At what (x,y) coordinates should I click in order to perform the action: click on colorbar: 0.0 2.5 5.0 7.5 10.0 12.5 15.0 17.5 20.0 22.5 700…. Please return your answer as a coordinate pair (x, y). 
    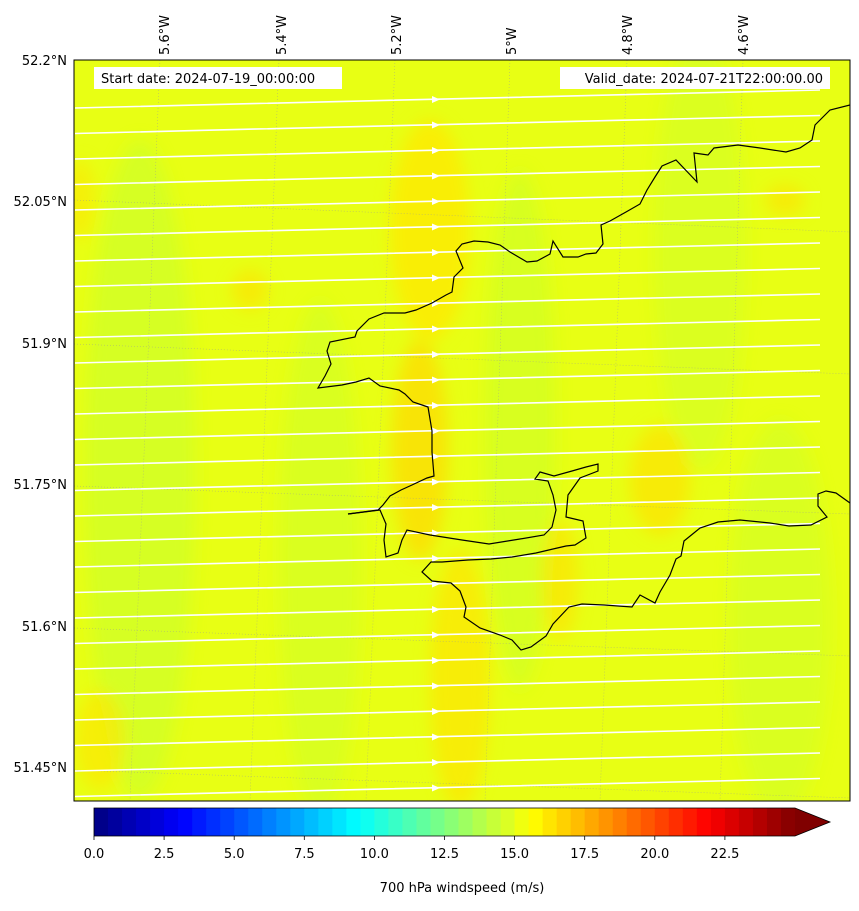
    Looking at the image, I should click on (458, 851).